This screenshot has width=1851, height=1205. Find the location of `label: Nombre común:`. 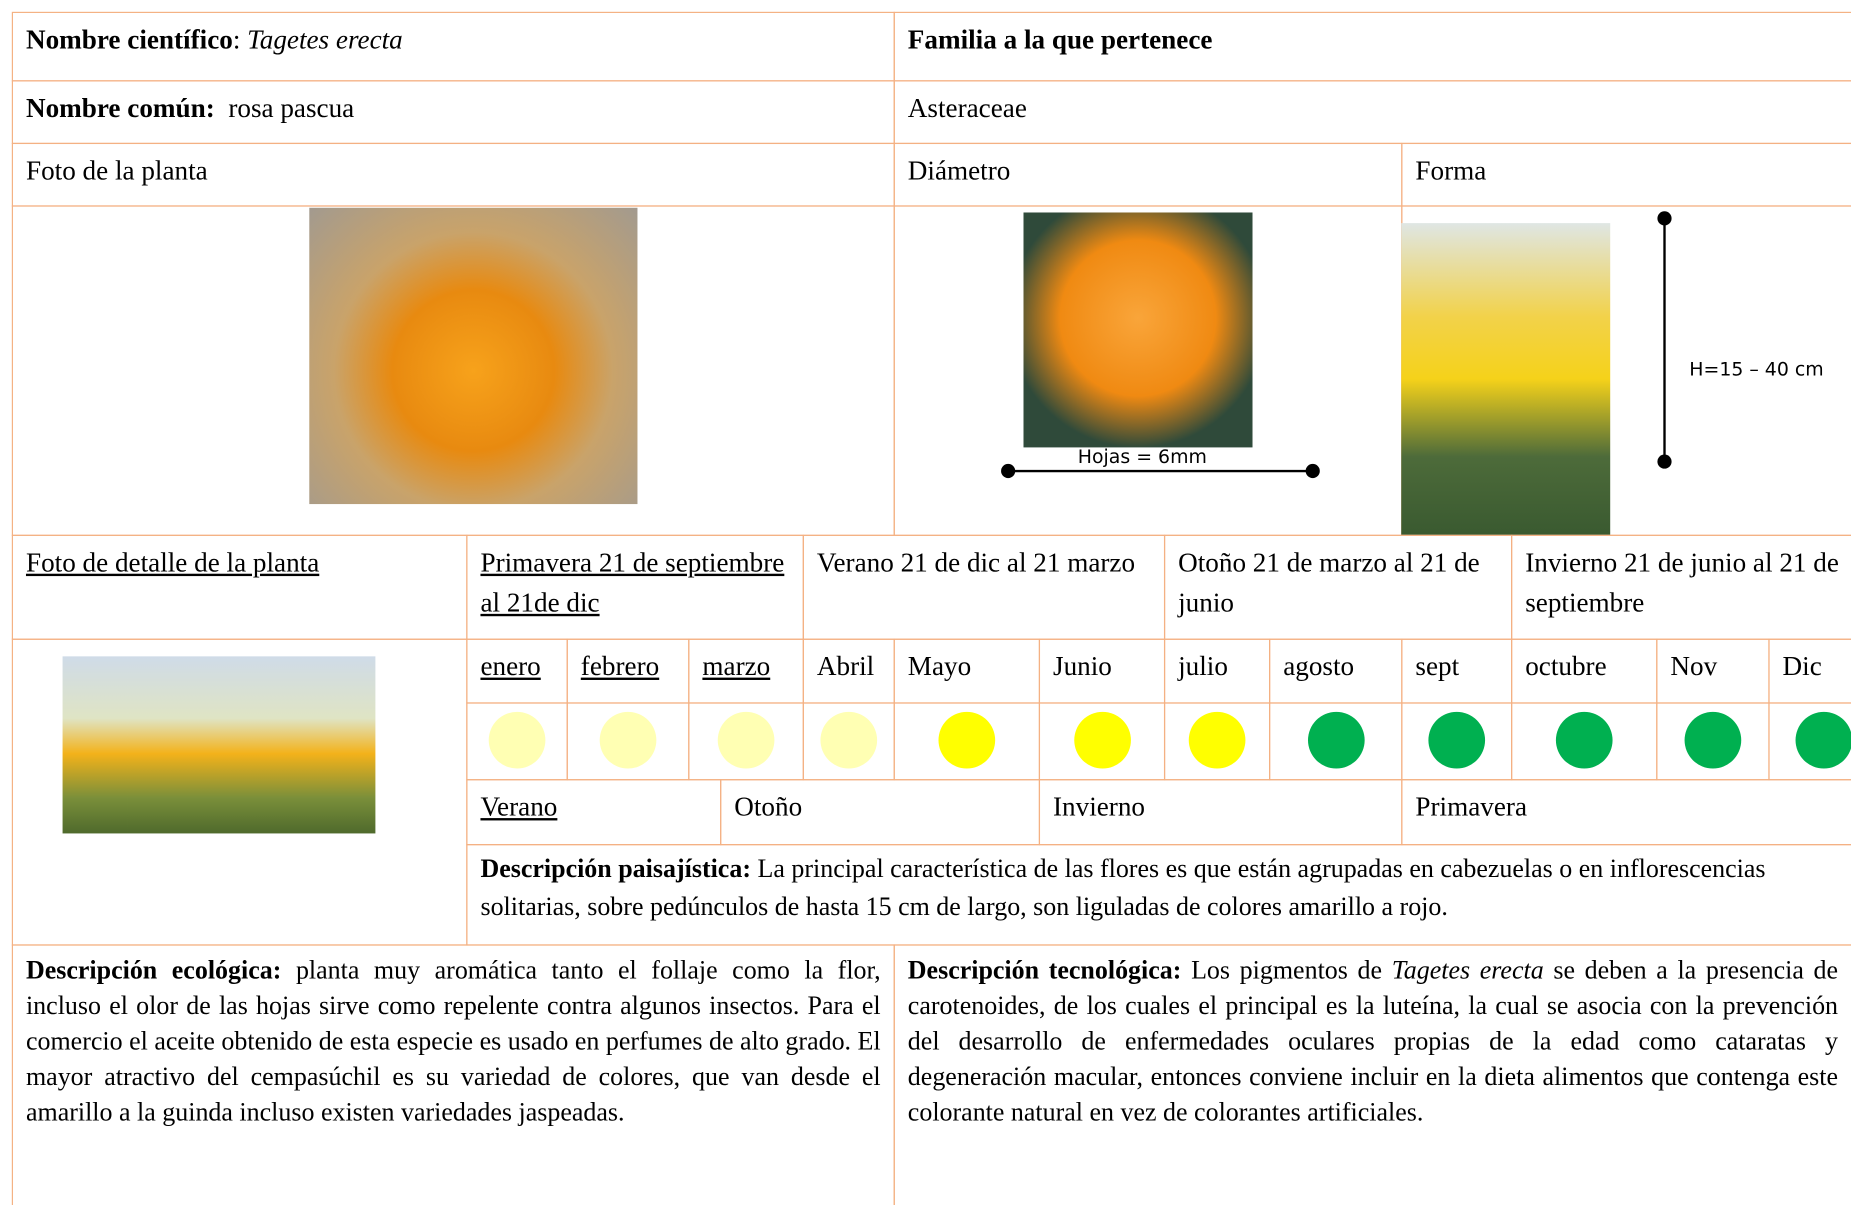

label: Nombre común: is located at coordinates (120, 108).